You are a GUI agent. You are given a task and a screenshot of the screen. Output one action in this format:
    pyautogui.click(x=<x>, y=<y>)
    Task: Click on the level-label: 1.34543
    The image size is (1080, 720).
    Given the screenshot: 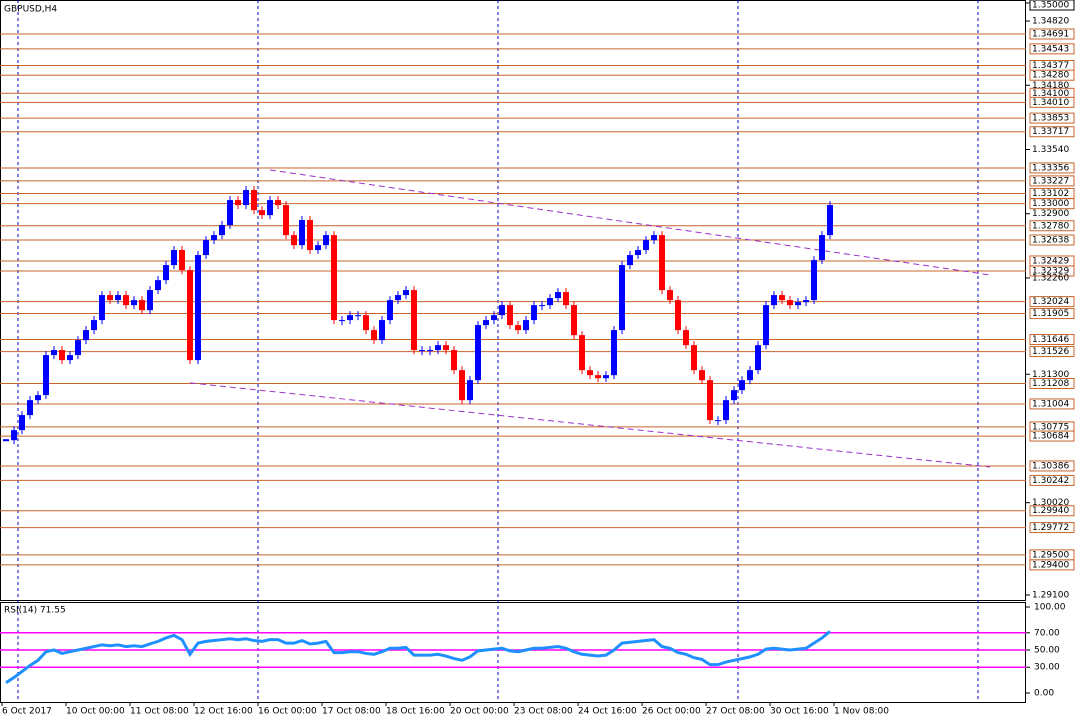 What is the action you would take?
    pyautogui.click(x=1050, y=49)
    